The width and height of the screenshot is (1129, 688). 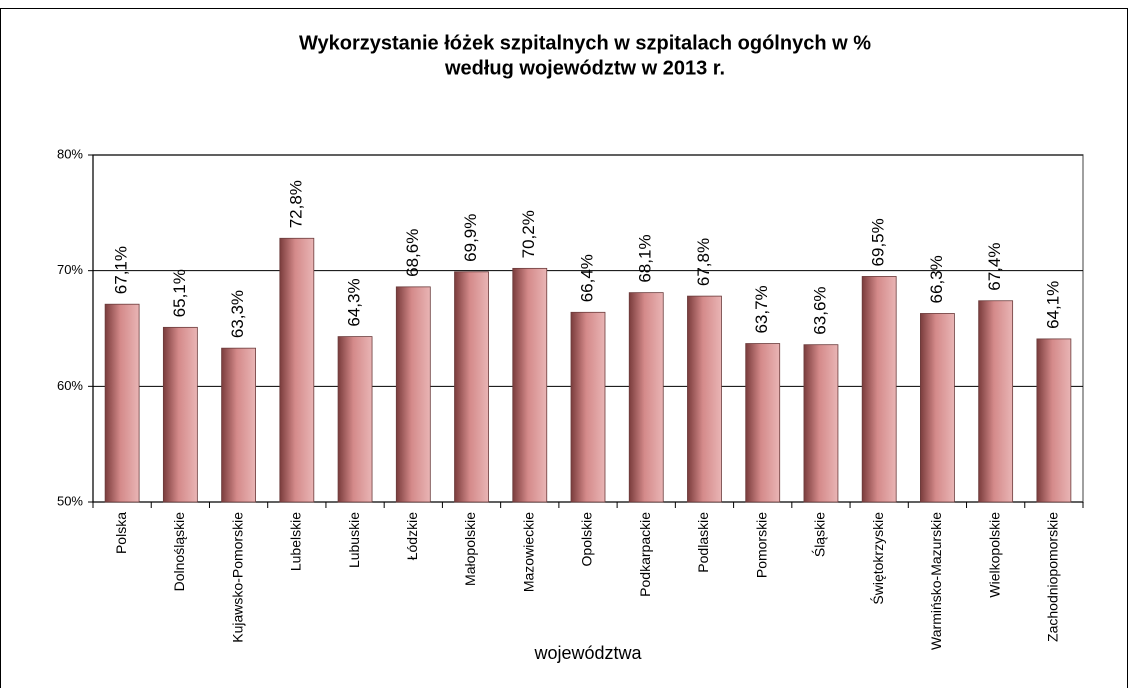 What do you see at coordinates (296, 541) in the screenshot?
I see `x-tick-label: Lubelskie` at bounding box center [296, 541].